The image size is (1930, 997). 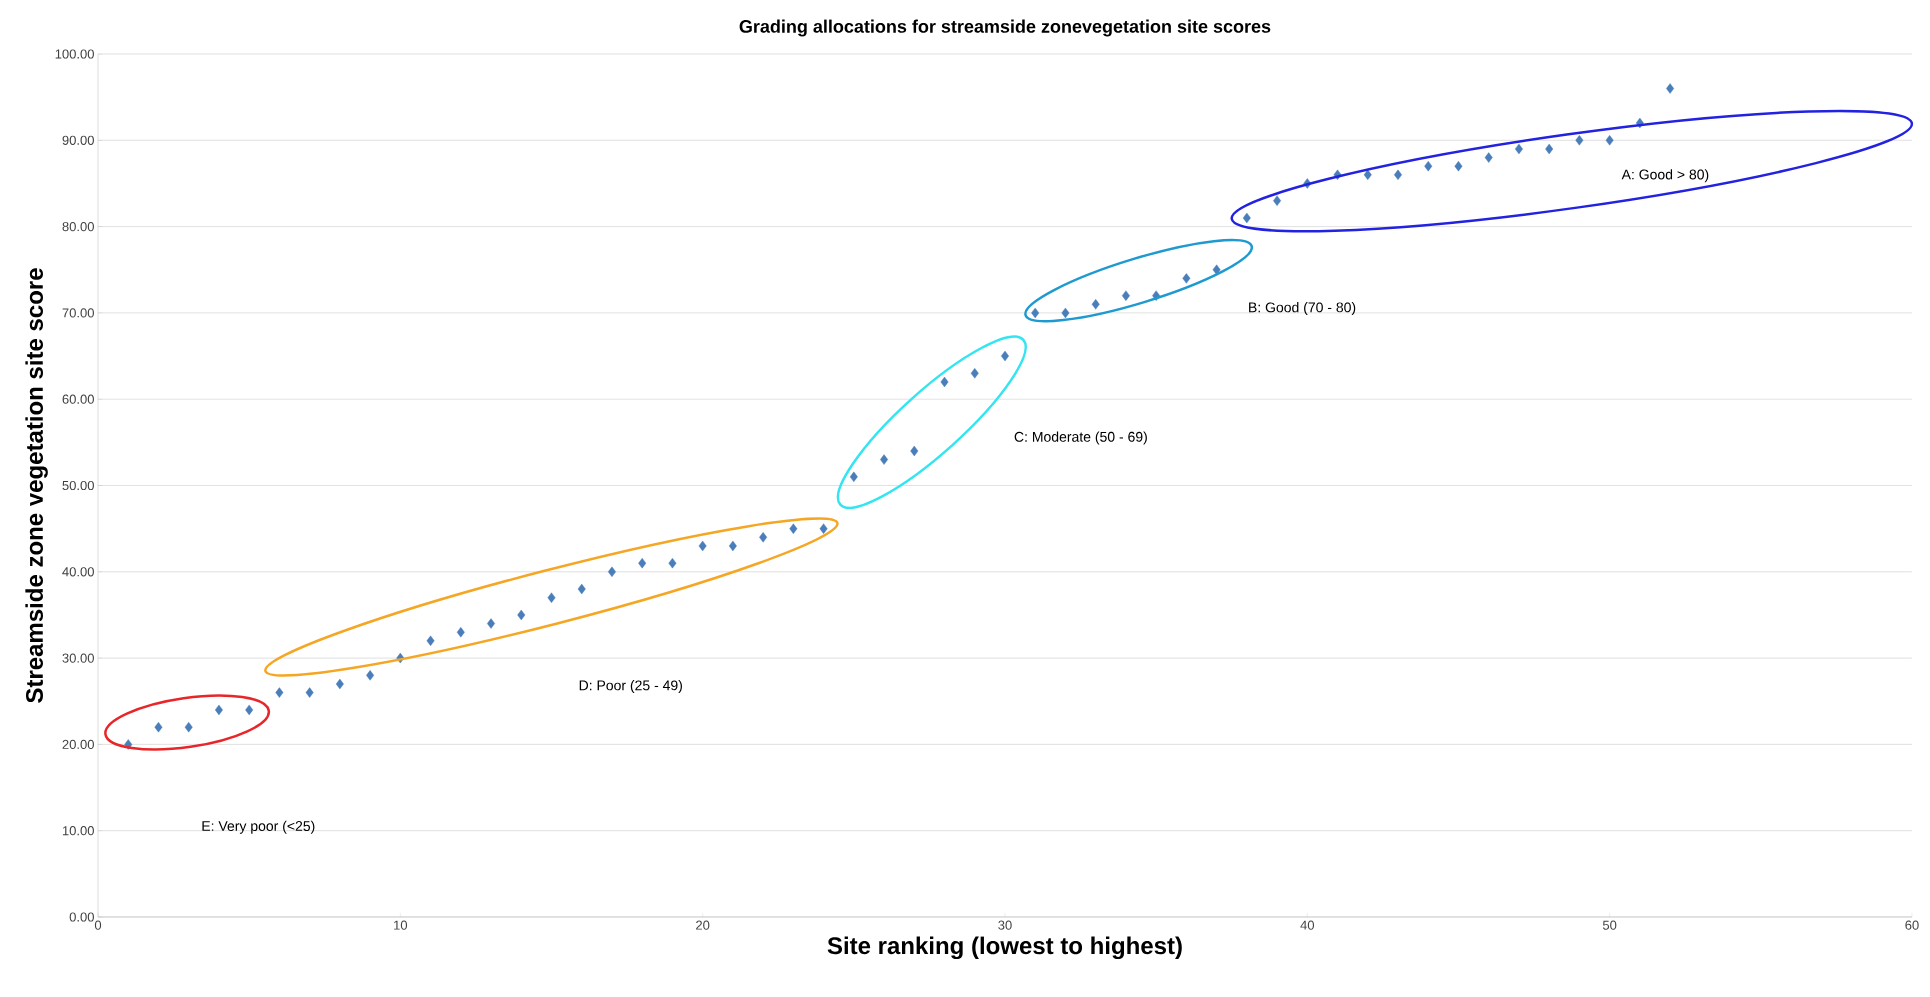 I want to click on annotation: A: Good > 80), so click(x=1665, y=176).